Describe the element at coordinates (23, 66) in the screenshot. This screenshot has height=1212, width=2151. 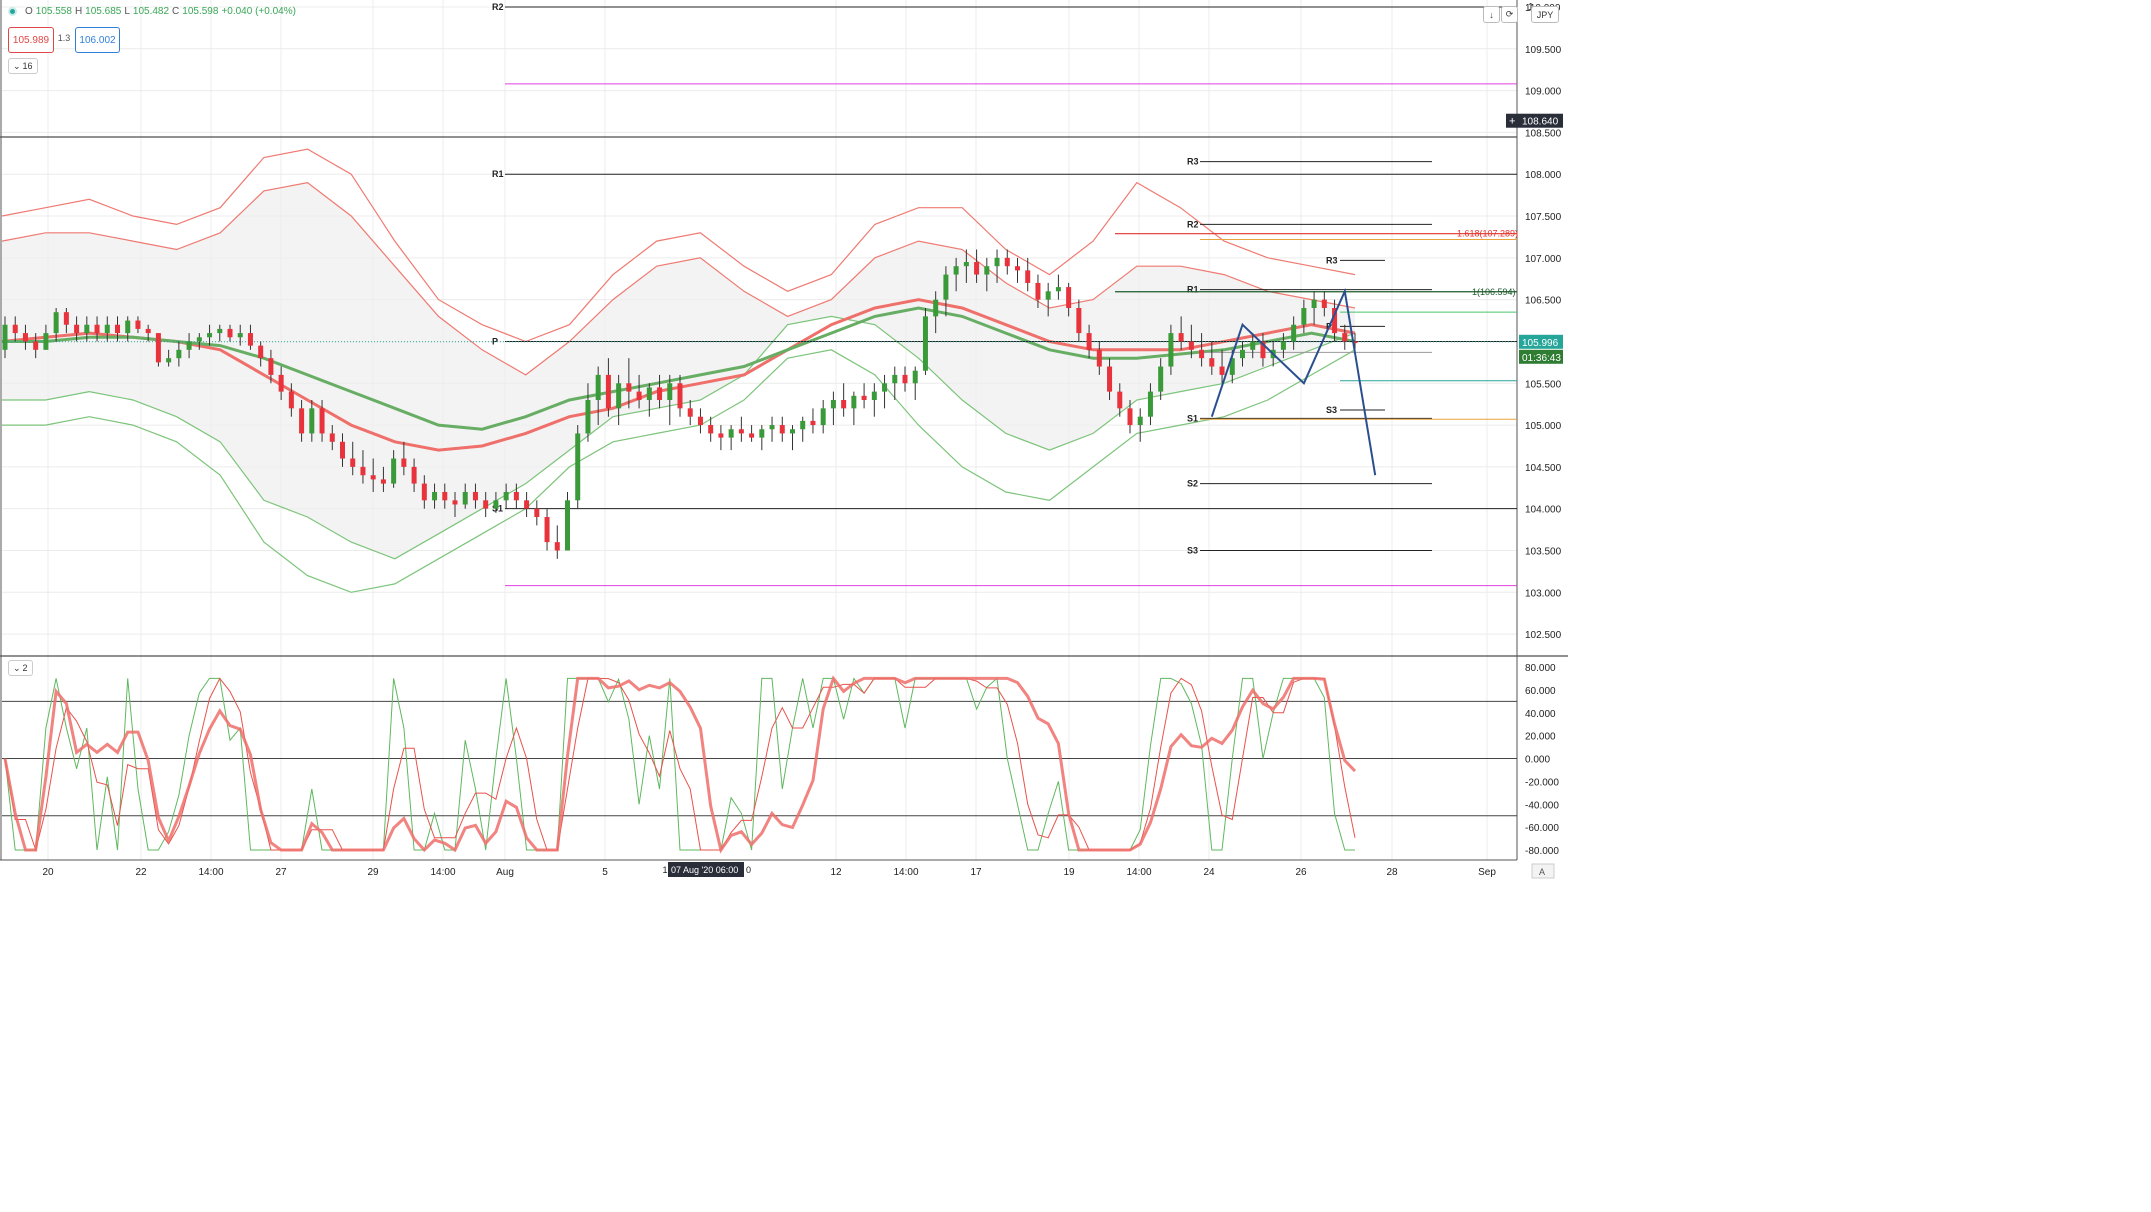
I see `indicators-toggle-button: ⌄ 16` at that location.